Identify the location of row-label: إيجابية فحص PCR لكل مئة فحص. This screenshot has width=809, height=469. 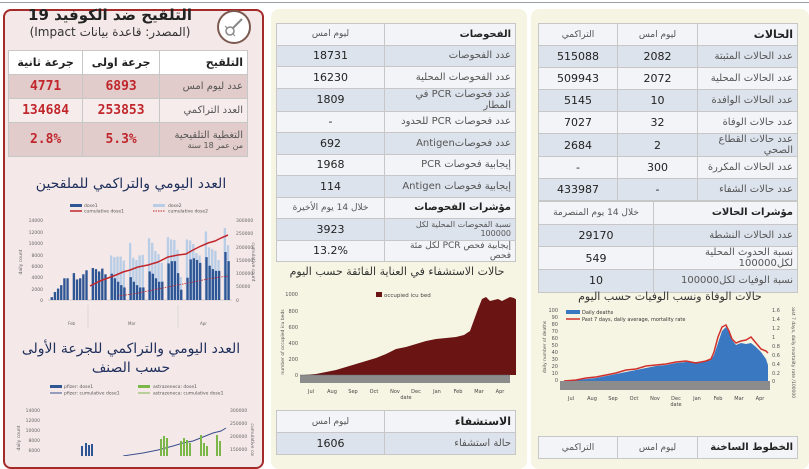
(450, 250).